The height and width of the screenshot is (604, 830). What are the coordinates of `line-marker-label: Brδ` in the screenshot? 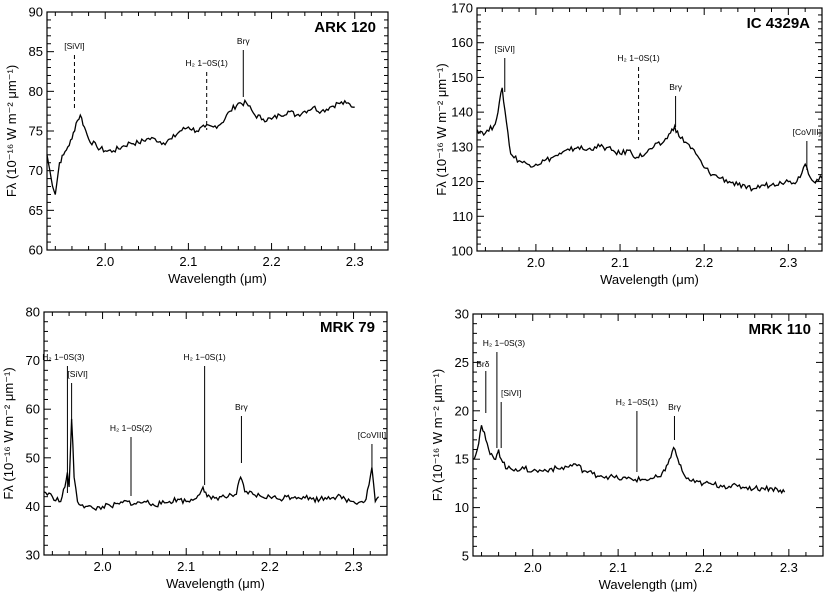 It's located at (483, 364).